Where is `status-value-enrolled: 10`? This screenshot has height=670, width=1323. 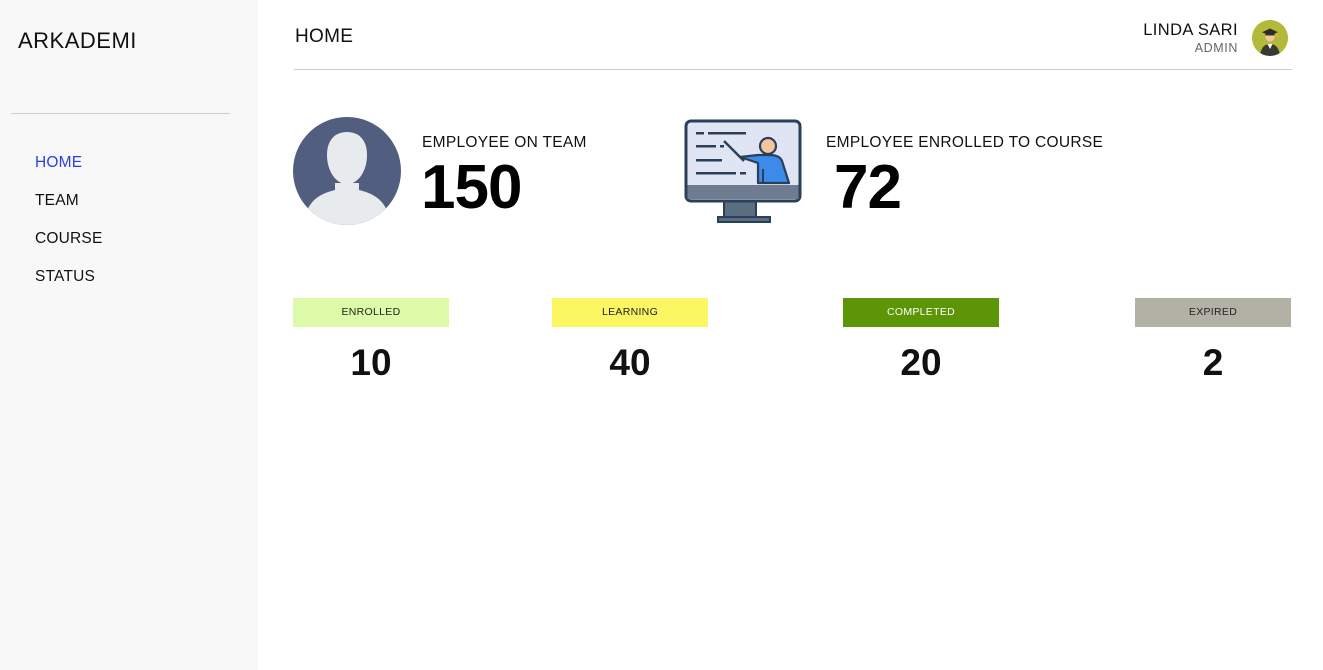 status-value-enrolled: 10 is located at coordinates (371, 362).